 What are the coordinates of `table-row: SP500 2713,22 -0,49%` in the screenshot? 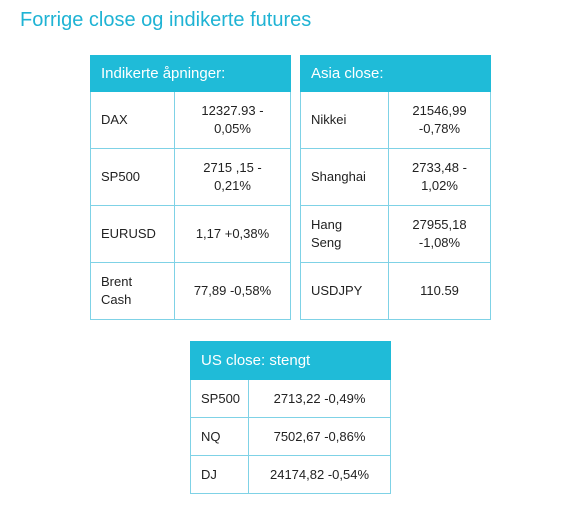 It's located at (290, 398).